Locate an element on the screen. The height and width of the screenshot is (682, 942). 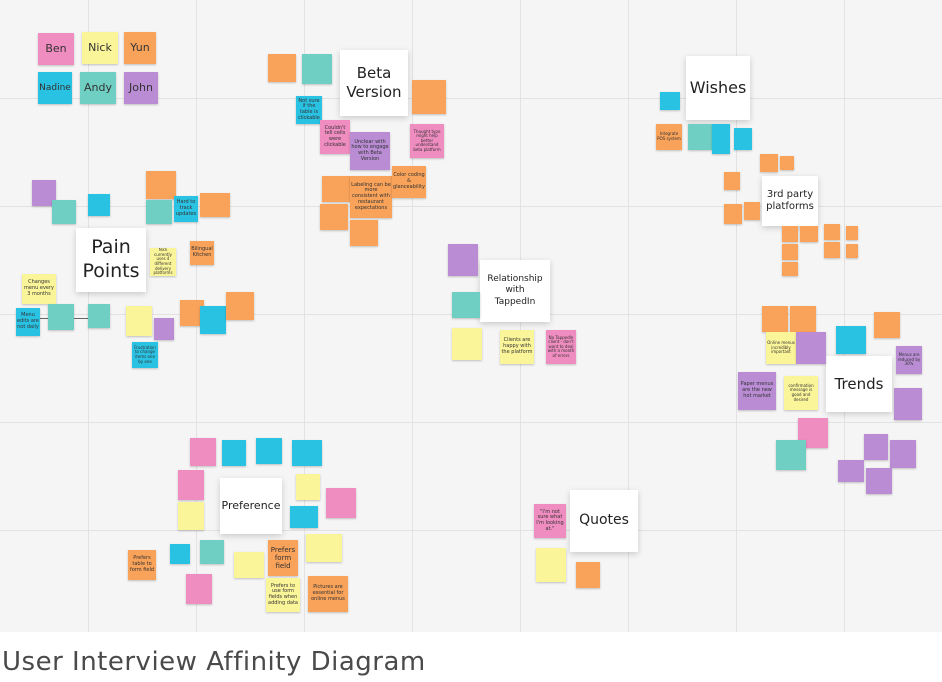
menus-reduced-note: Menus are reduced by 30% is located at coordinates (909, 360).